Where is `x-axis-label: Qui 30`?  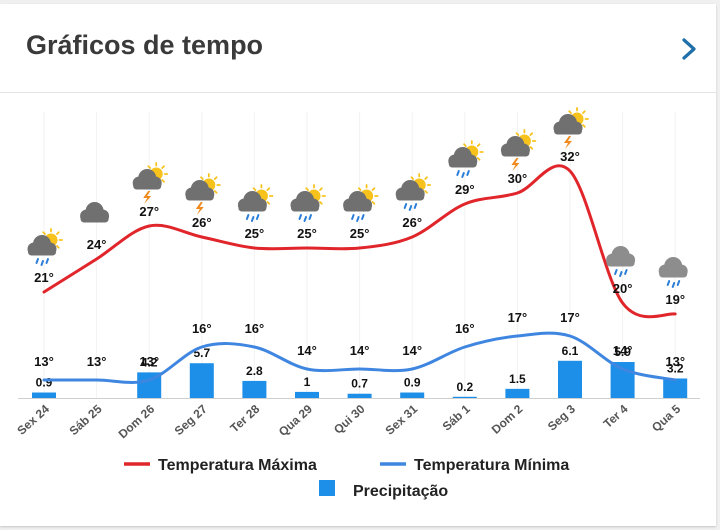 x-axis-label: Qui 30 is located at coordinates (349, 419).